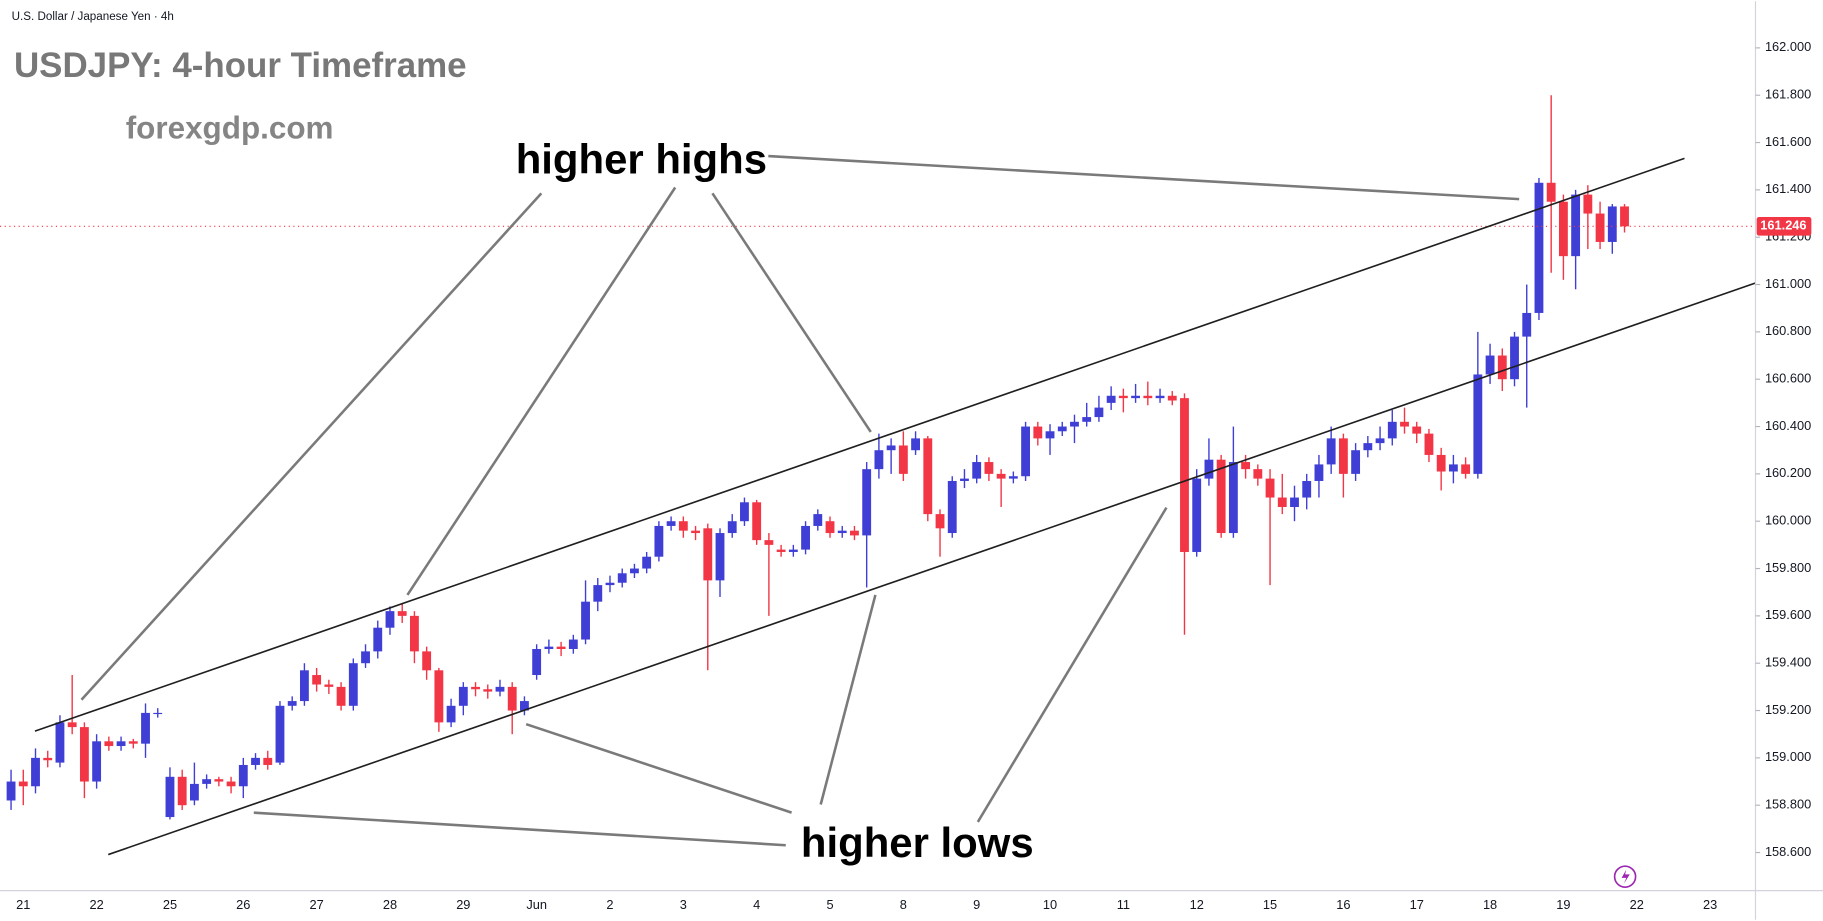 Image resolution: width=1823 pixels, height=921 pixels. I want to click on x-tick-label: 16, so click(1343, 904).